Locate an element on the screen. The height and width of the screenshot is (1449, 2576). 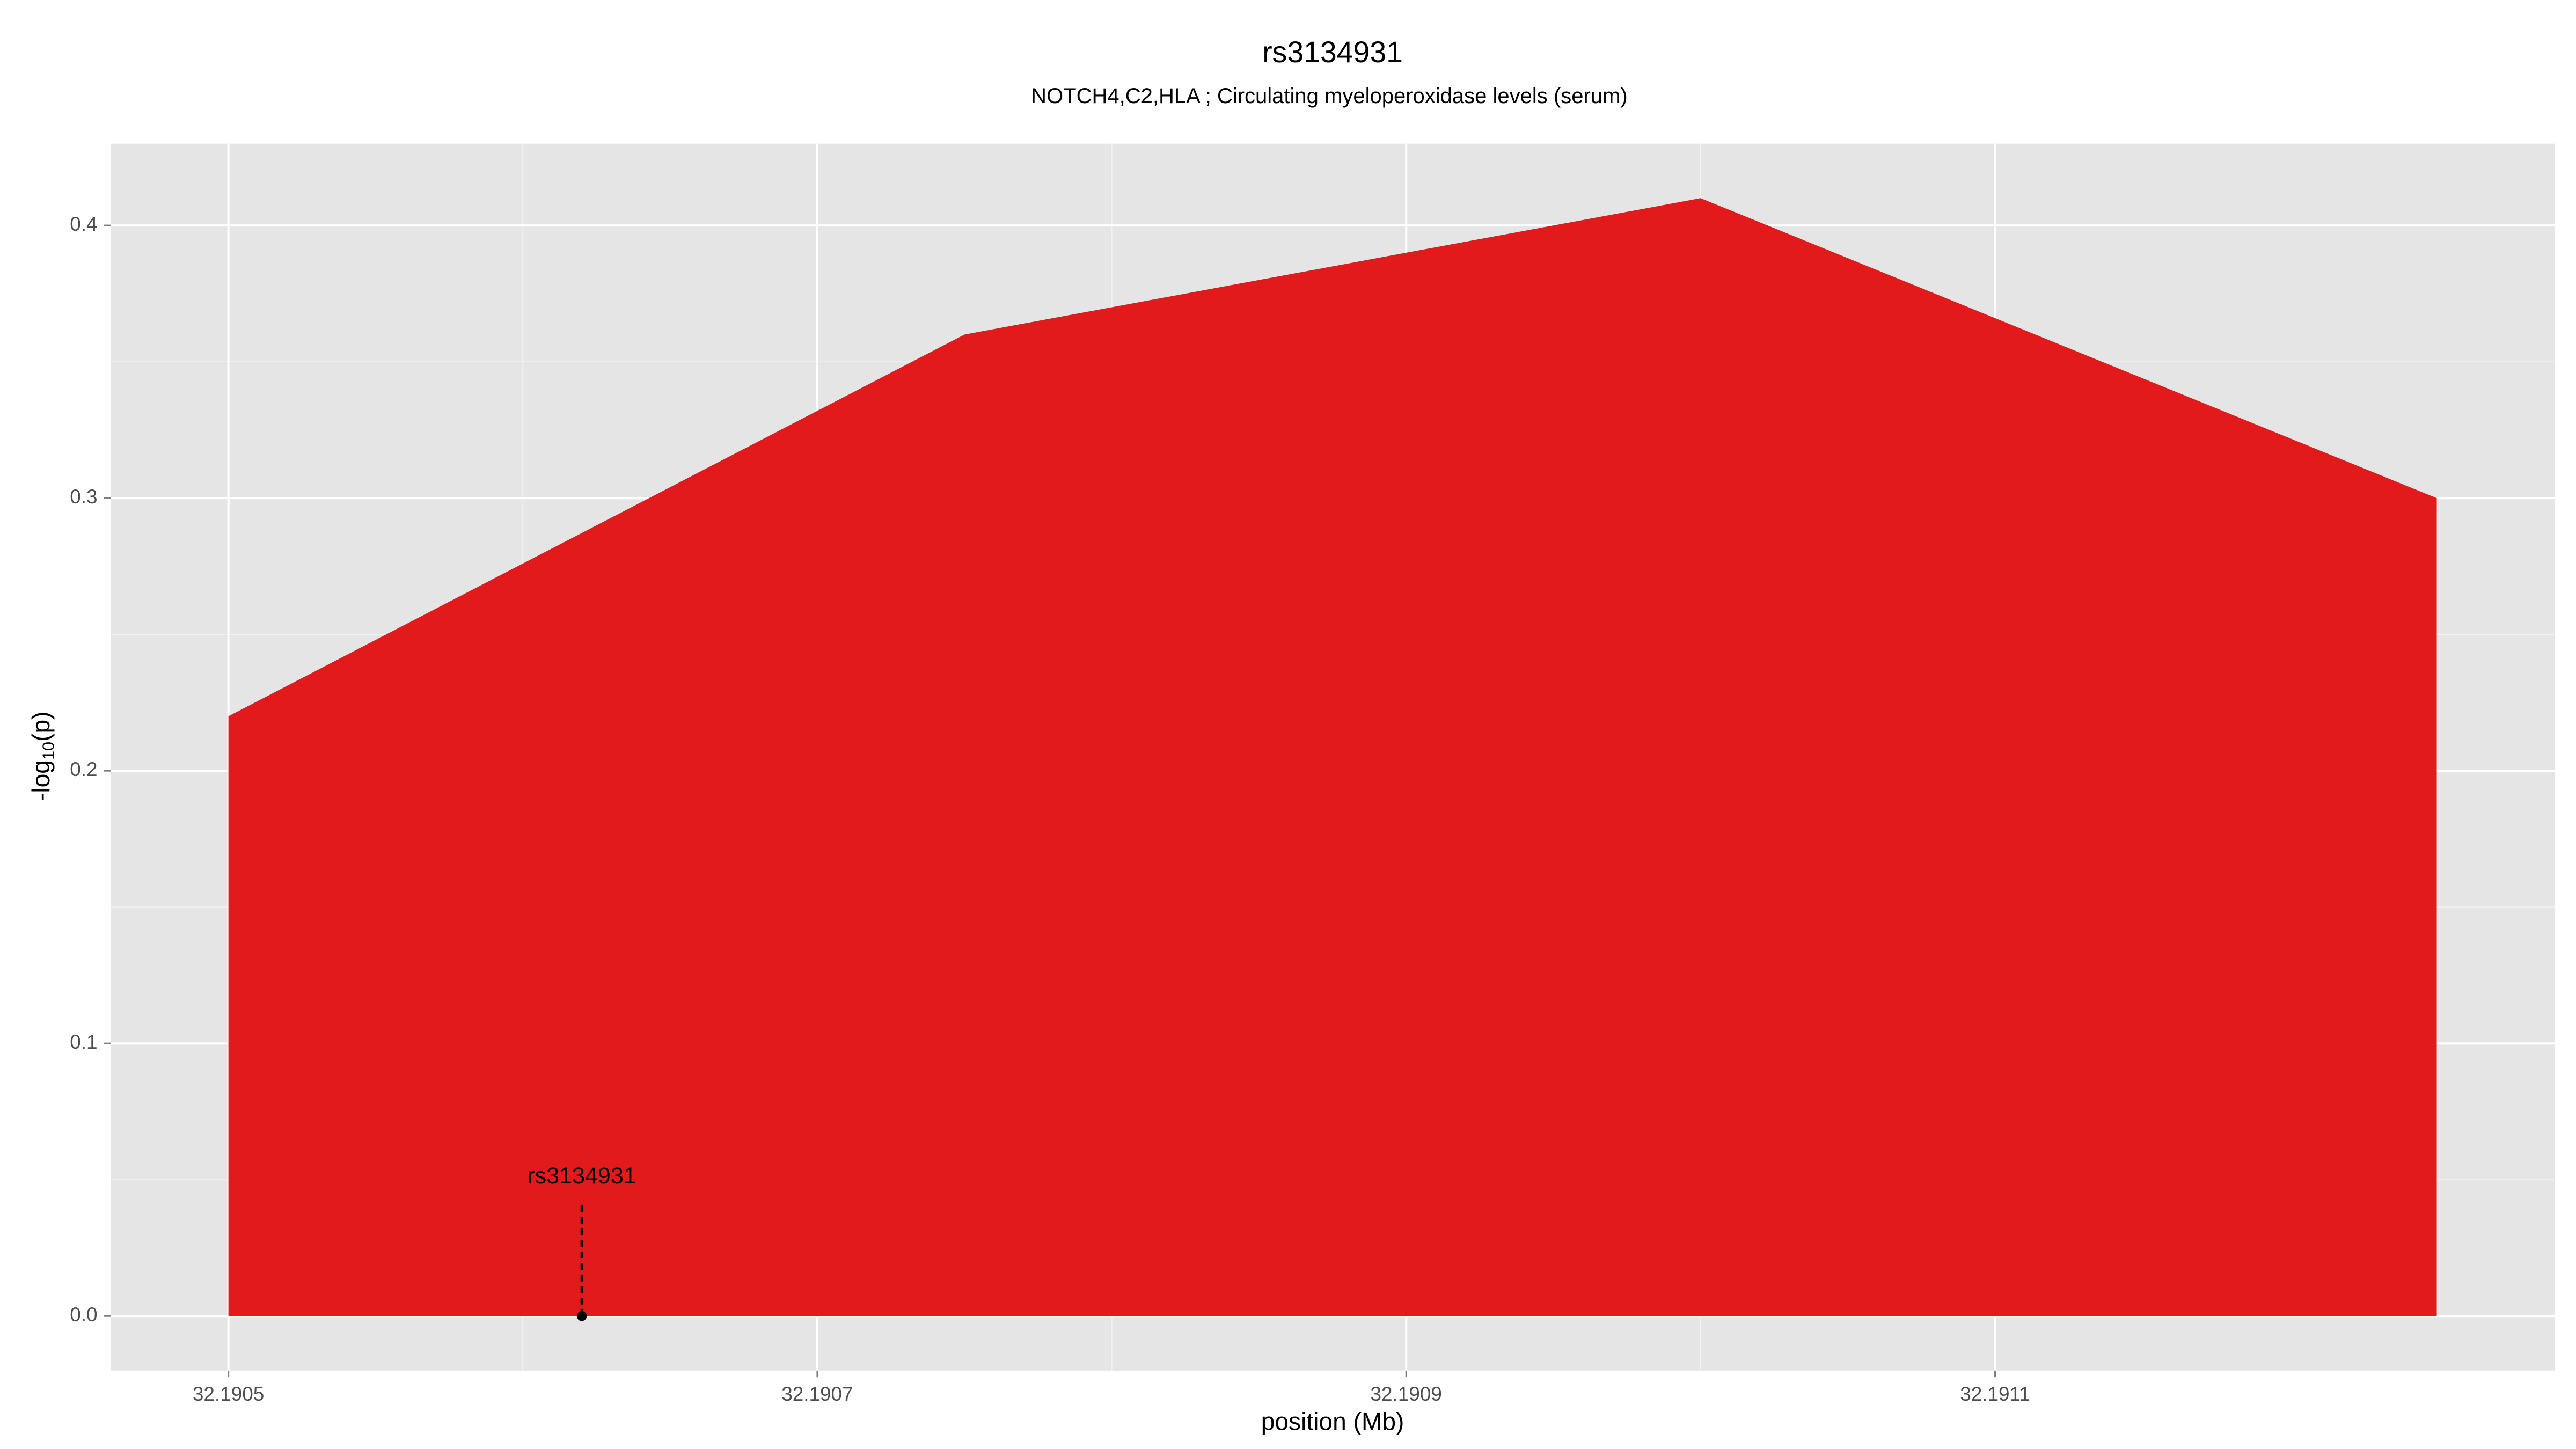
x-tick-label: 32.1909 is located at coordinates (1406, 1394).